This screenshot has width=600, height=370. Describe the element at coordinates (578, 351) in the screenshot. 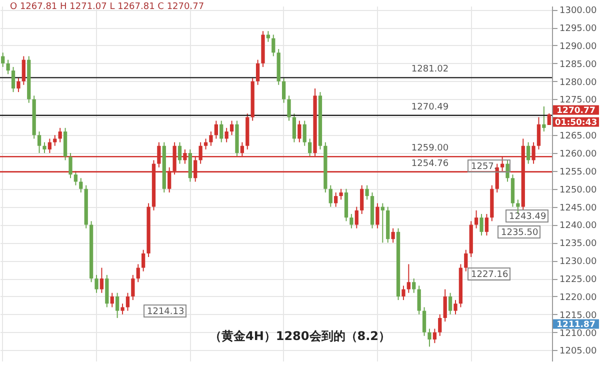

I see `y-tick-label: 1205.00` at that location.